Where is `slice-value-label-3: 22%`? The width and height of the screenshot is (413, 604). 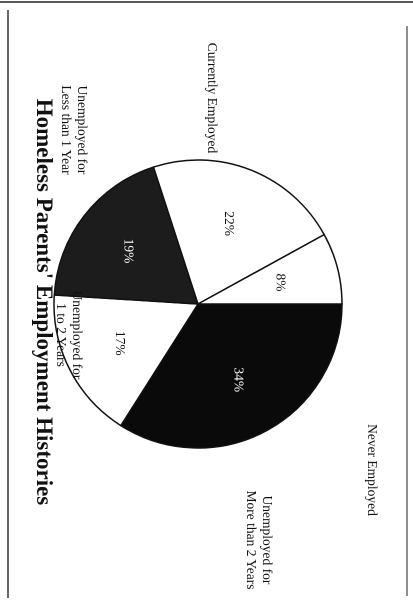
slice-value-label-3: 22% is located at coordinates (229, 223).